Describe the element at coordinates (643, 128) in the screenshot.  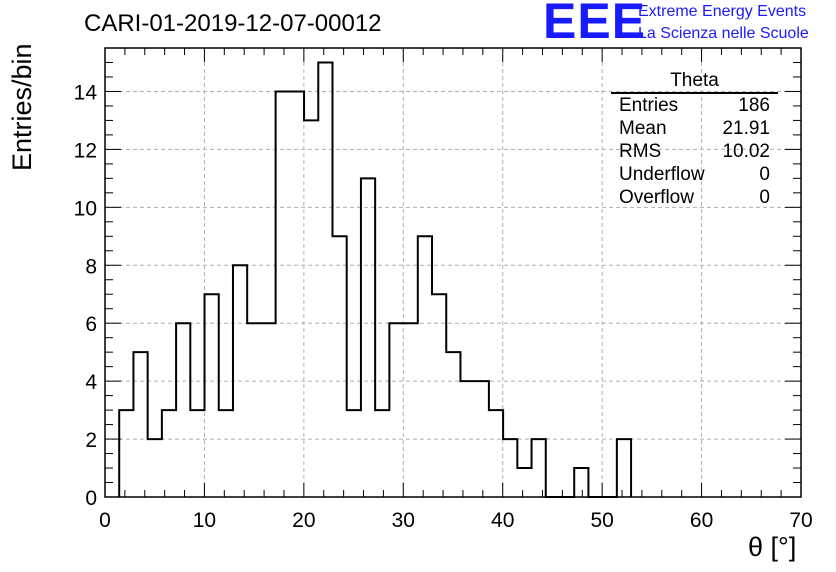
I see `stat-label: Mean` at that location.